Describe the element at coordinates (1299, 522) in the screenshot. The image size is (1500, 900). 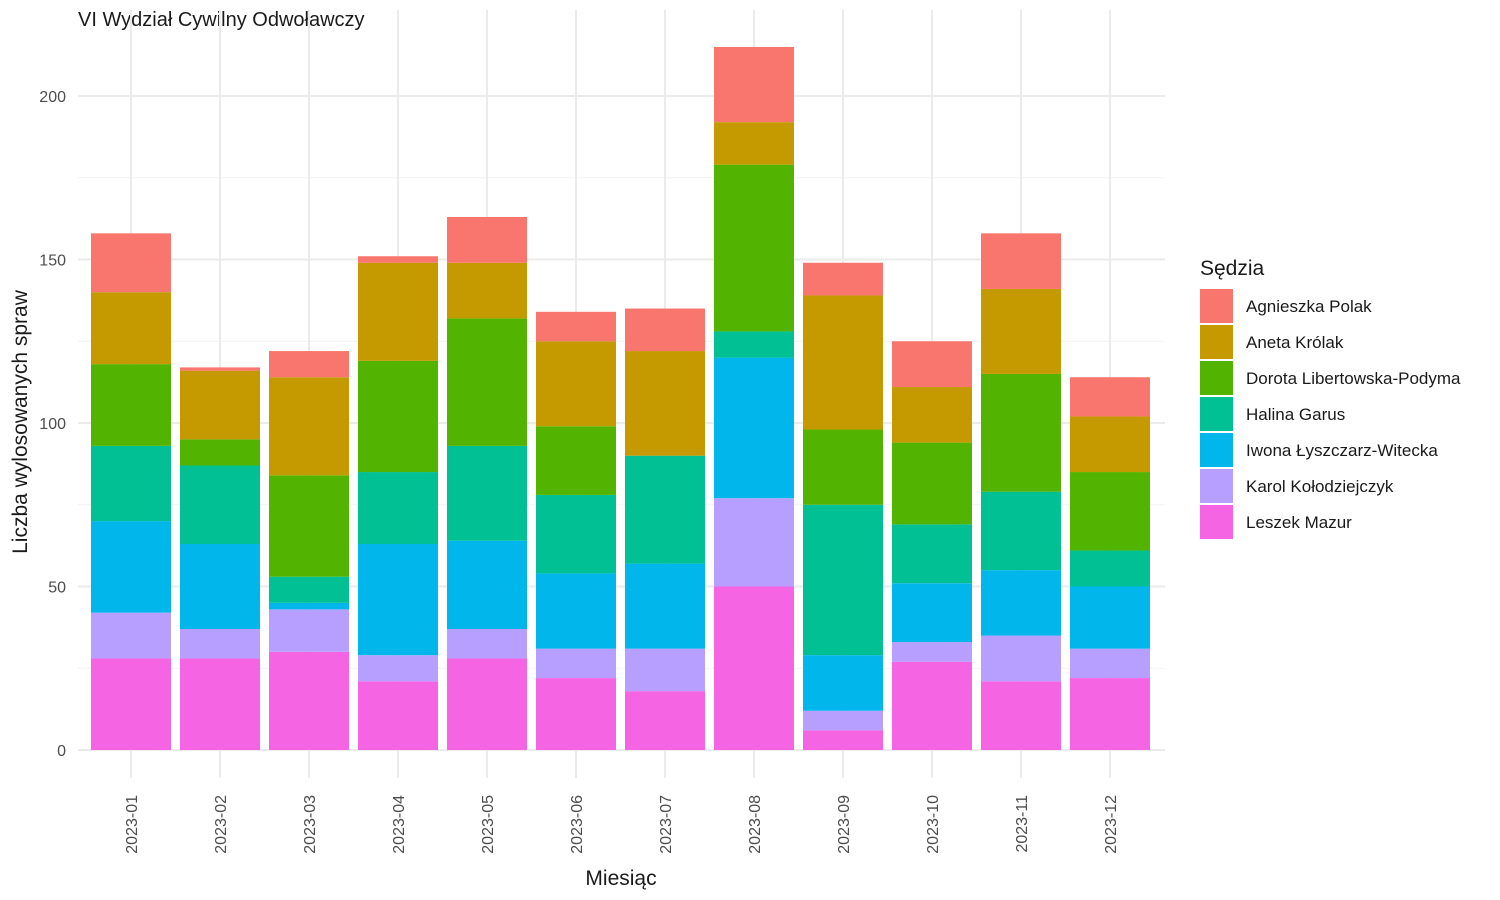
I see `legend-label: Leszek Mazur` at that location.